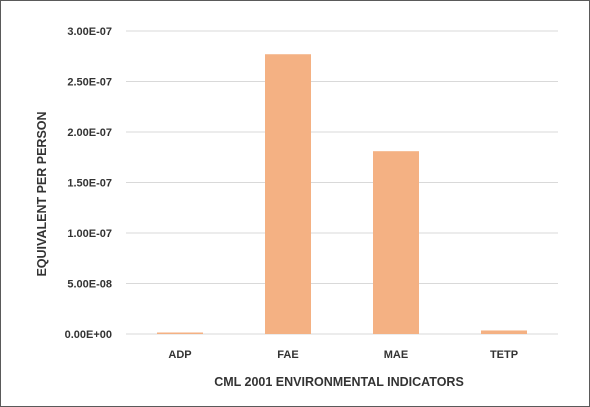  What do you see at coordinates (343, 355) in the screenshot?
I see `x-tick-labels: ADP FAE MAE TETP` at bounding box center [343, 355].